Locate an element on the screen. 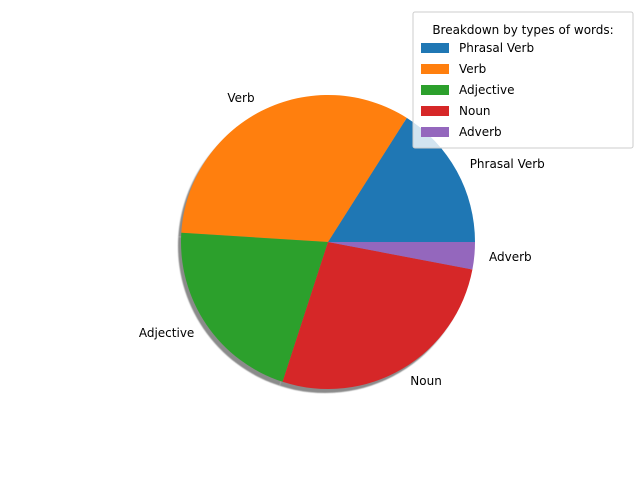 The height and width of the screenshot is (485, 640). legend-frame is located at coordinates (523, 80).